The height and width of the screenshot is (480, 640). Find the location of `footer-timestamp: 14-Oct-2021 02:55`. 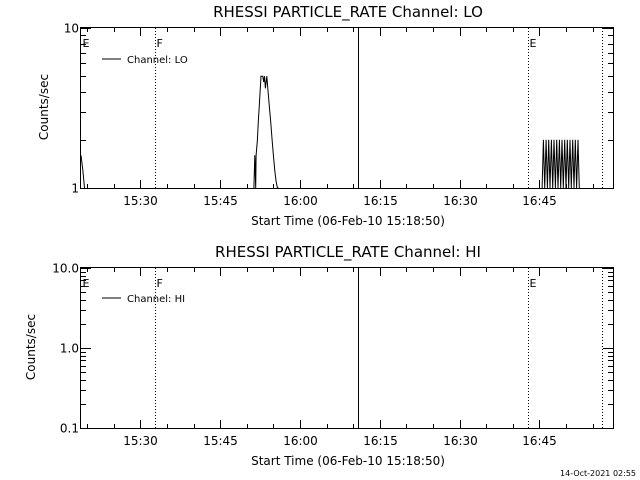

footer-timestamp: 14-Oct-2021 02:55 is located at coordinates (598, 473).